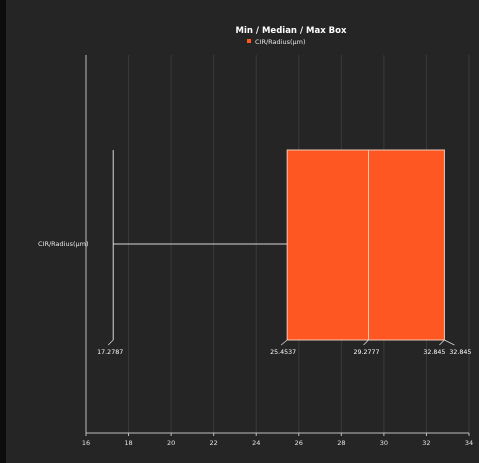  Describe the element at coordinates (469, 443) in the screenshot. I see `x-tick-label-34: 34` at that location.